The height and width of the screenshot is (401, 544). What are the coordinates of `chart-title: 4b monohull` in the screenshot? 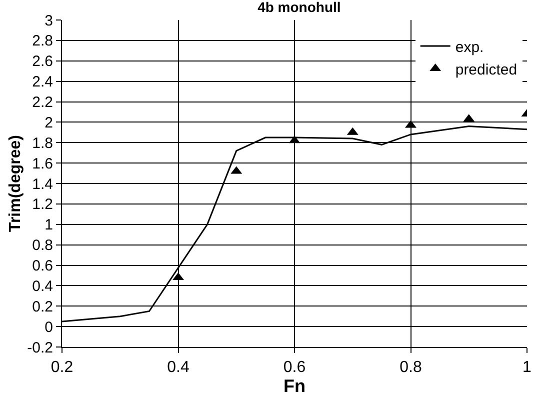 It's located at (299, 7).